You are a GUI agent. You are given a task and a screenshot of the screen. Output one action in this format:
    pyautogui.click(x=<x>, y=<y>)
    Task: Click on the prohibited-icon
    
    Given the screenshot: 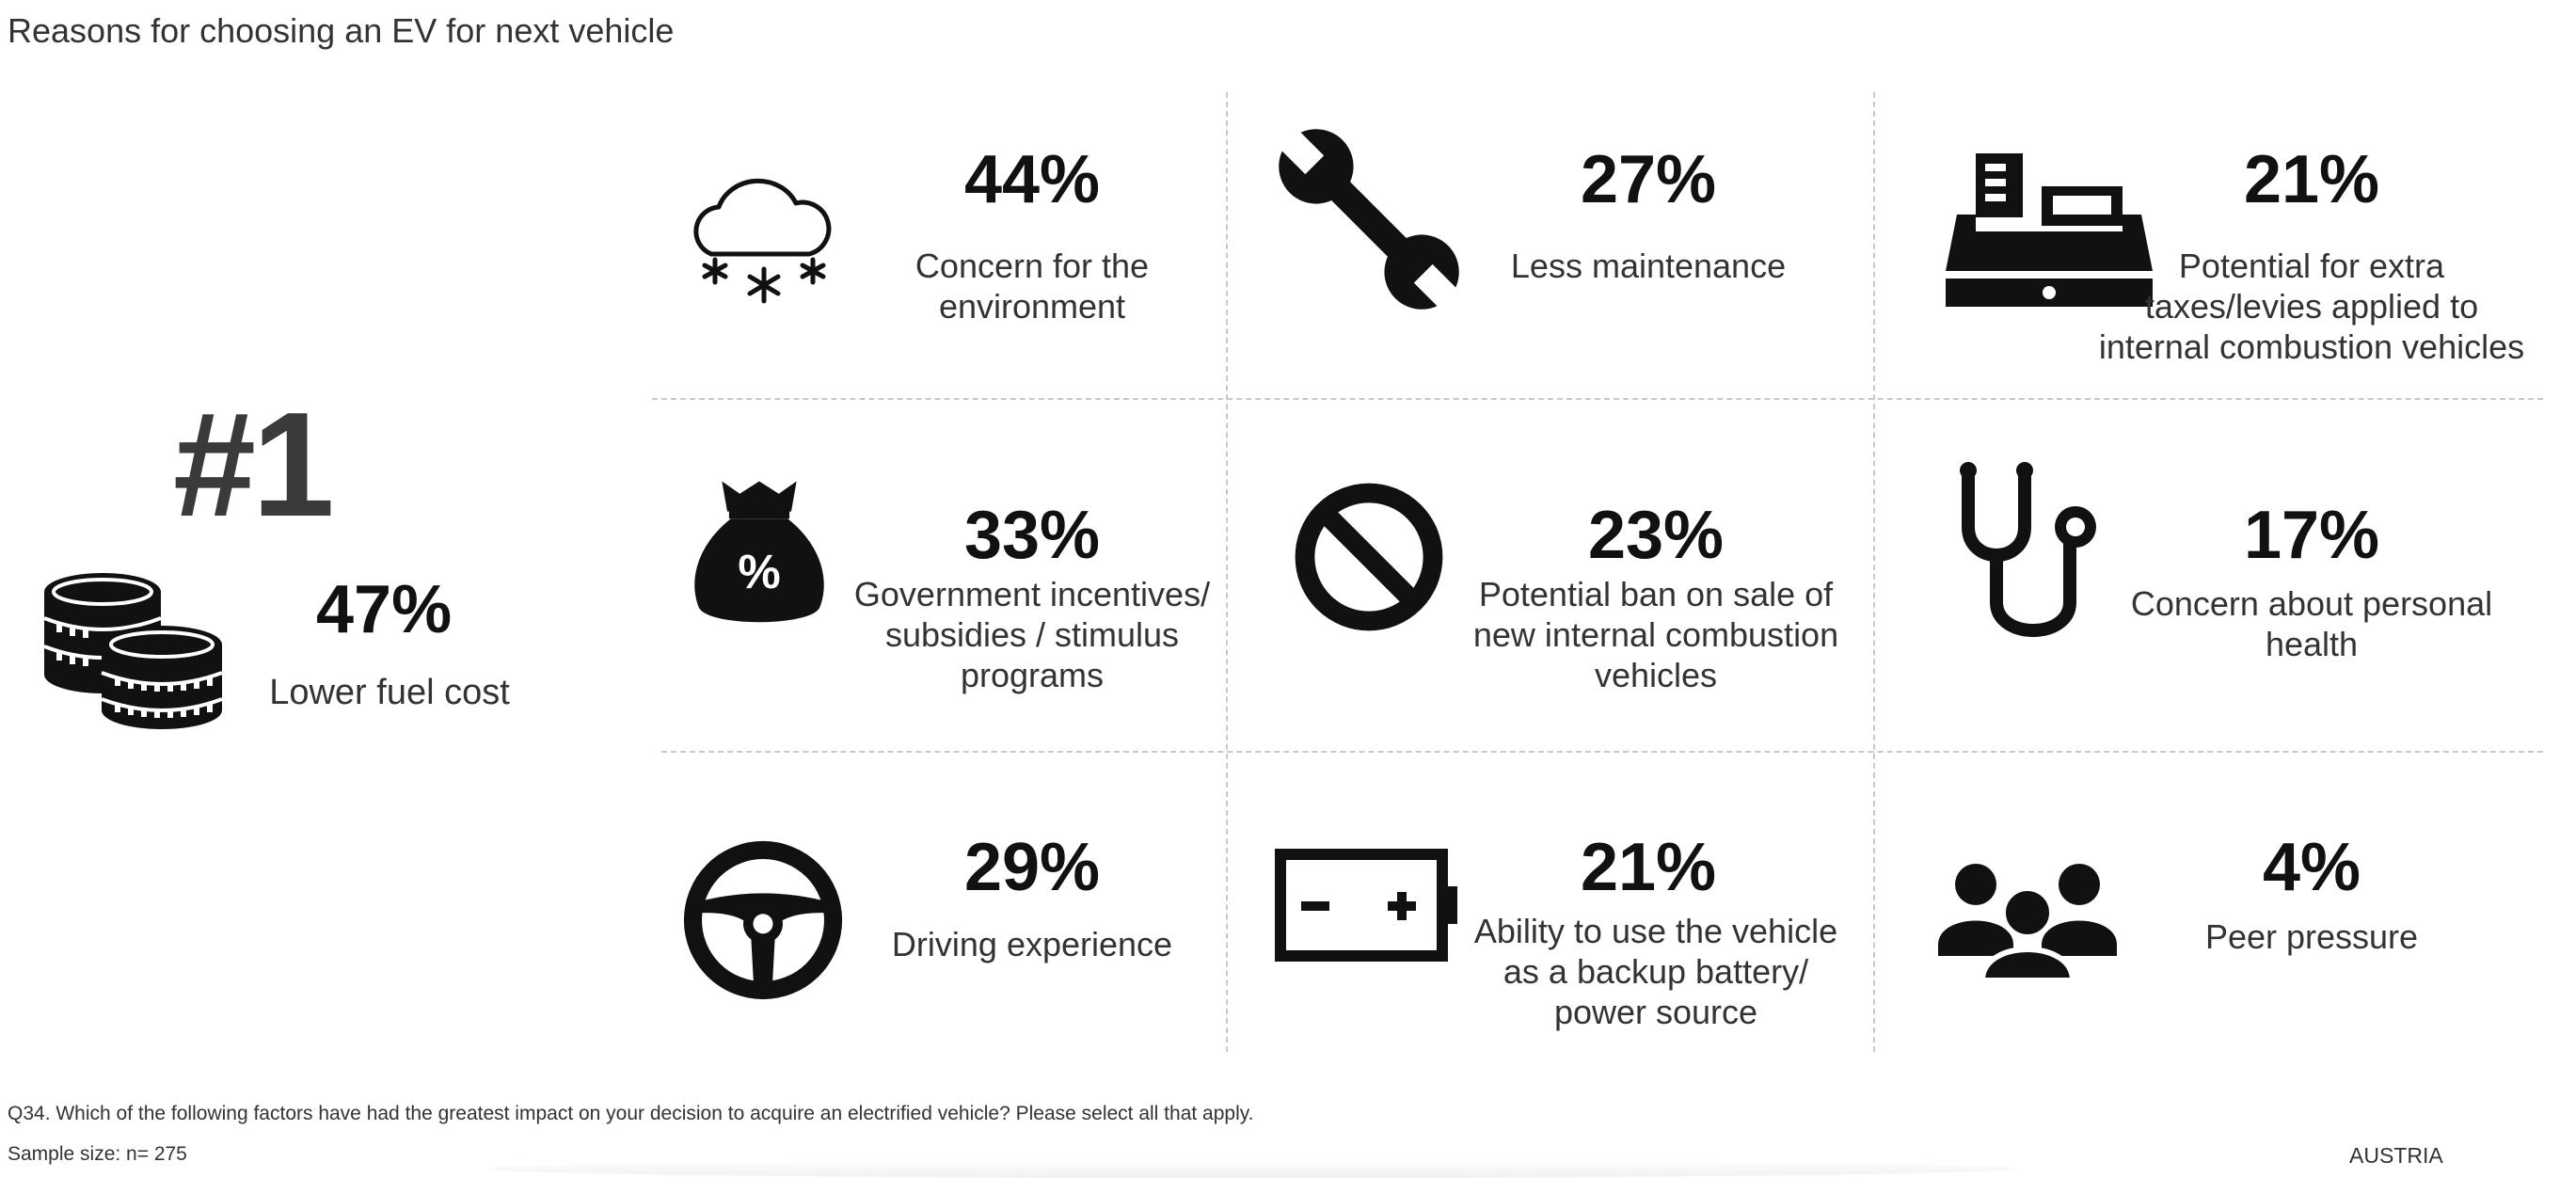 What is the action you would take?
    pyautogui.click(x=1369, y=557)
    